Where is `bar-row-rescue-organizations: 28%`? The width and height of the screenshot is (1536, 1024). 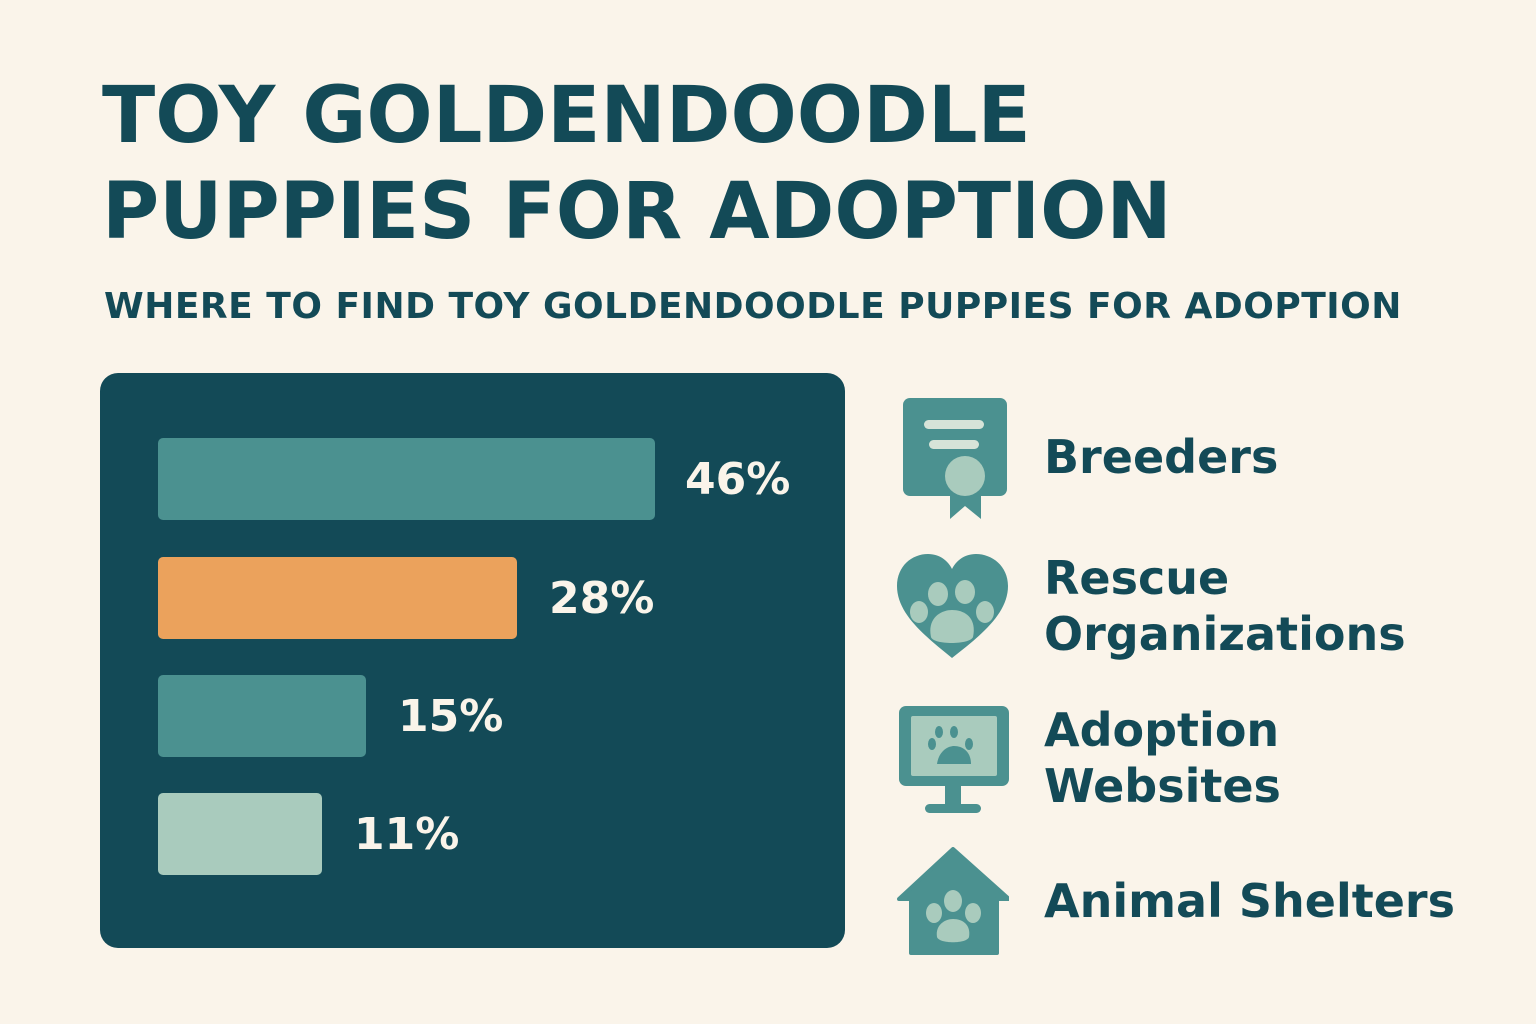 bar-row-rescue-organizations: 28% is located at coordinates (406, 598).